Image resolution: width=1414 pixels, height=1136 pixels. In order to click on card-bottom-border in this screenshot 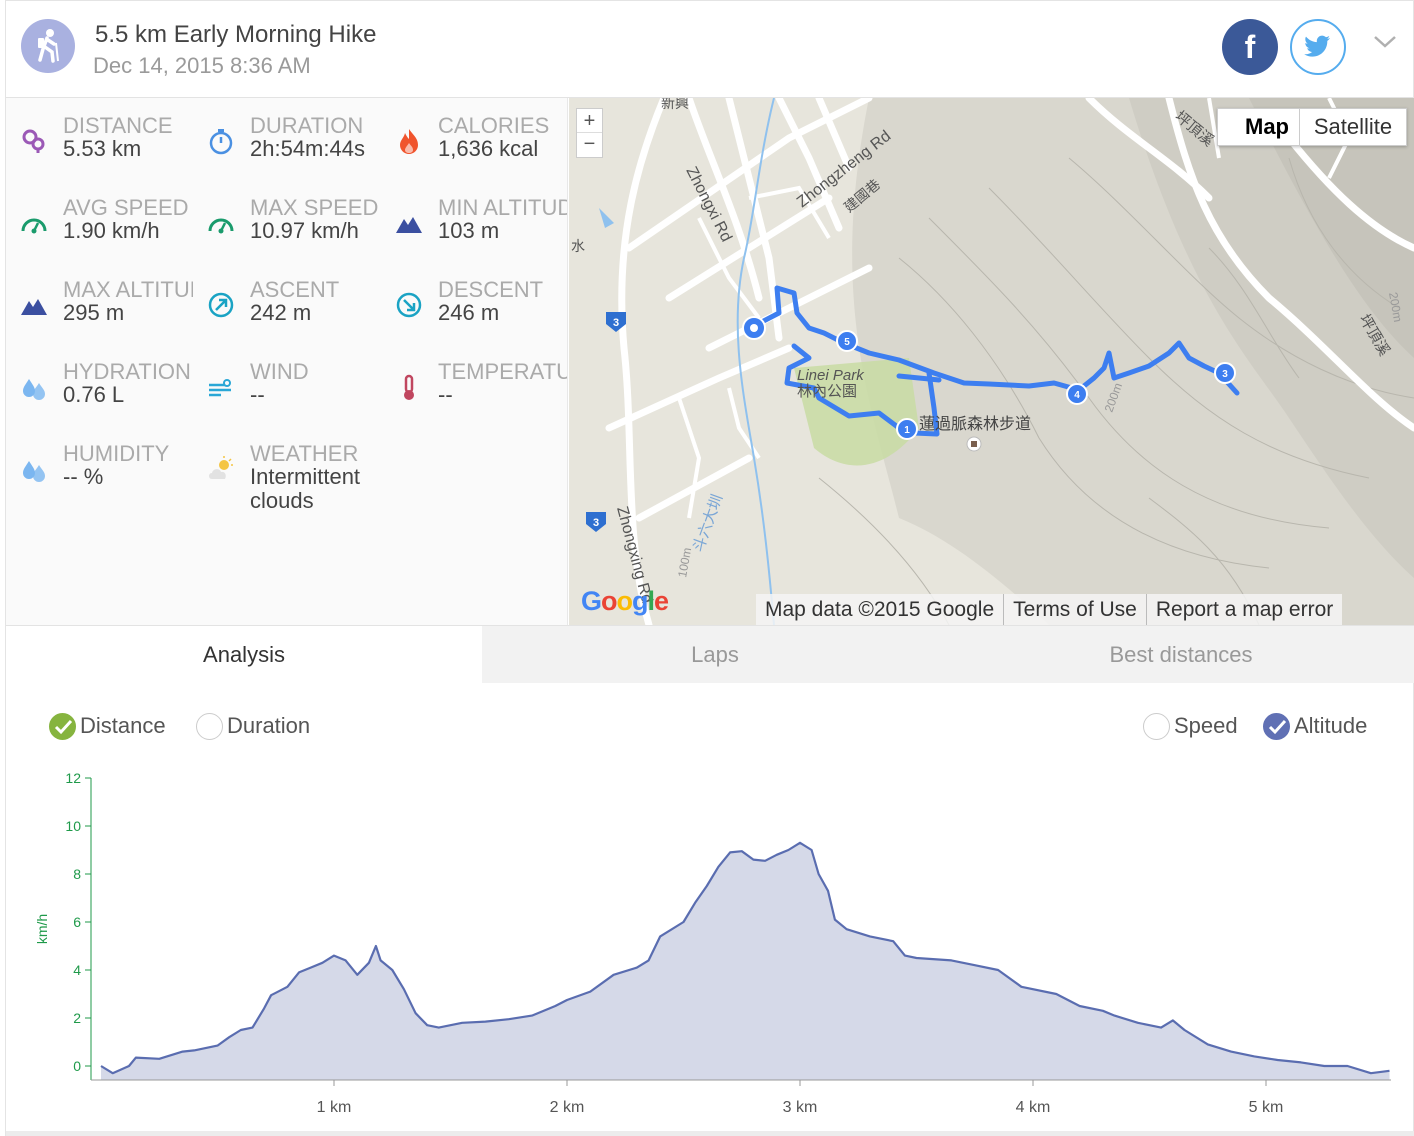, I will do `click(710, 1133)`.